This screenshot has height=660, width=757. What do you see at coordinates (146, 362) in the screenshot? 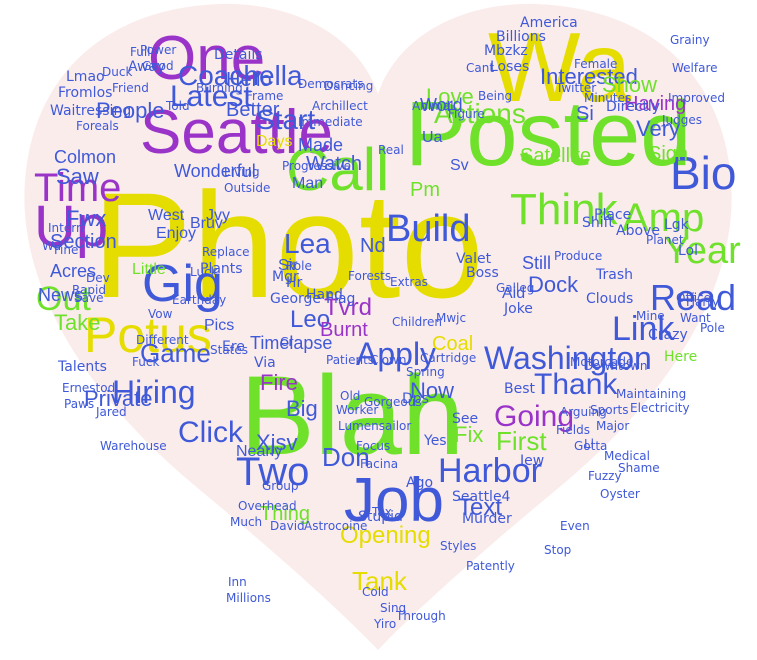
I see `cloud-word: Fuck` at bounding box center [146, 362].